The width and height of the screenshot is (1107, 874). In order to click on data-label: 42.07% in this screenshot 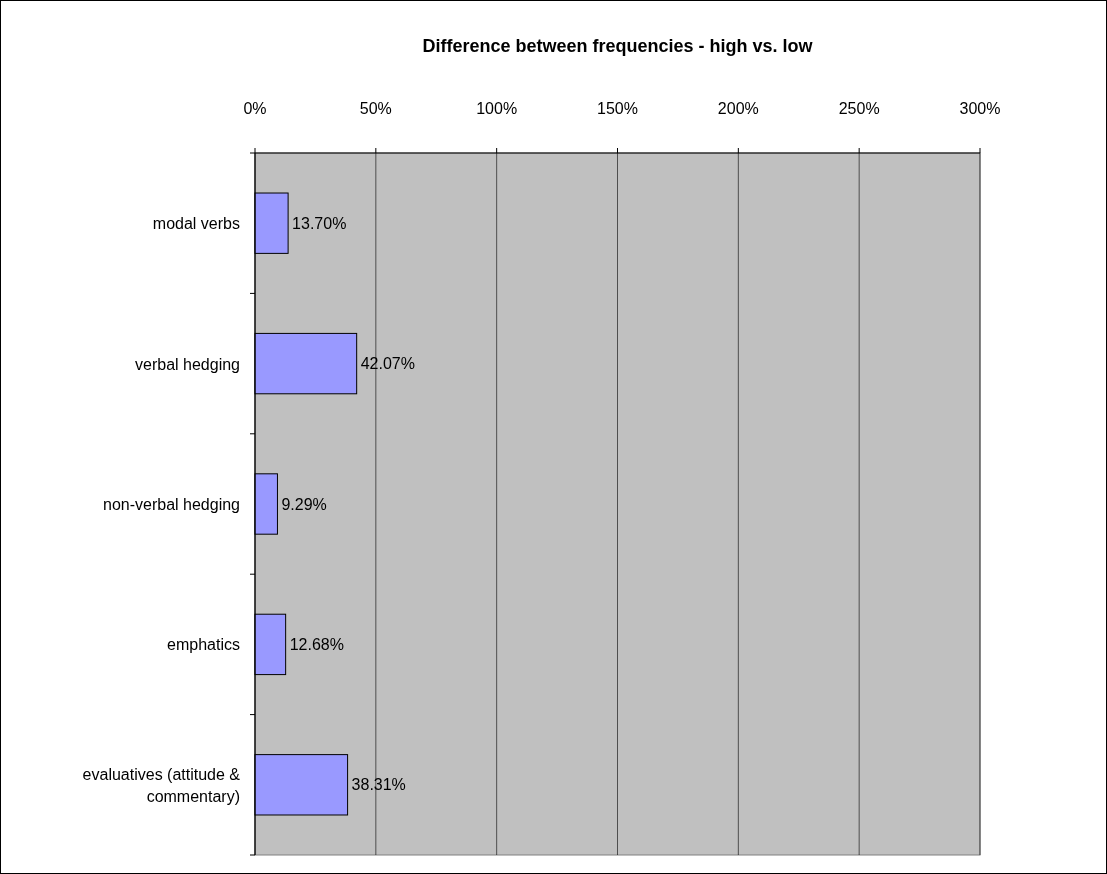, I will do `click(387, 364)`.